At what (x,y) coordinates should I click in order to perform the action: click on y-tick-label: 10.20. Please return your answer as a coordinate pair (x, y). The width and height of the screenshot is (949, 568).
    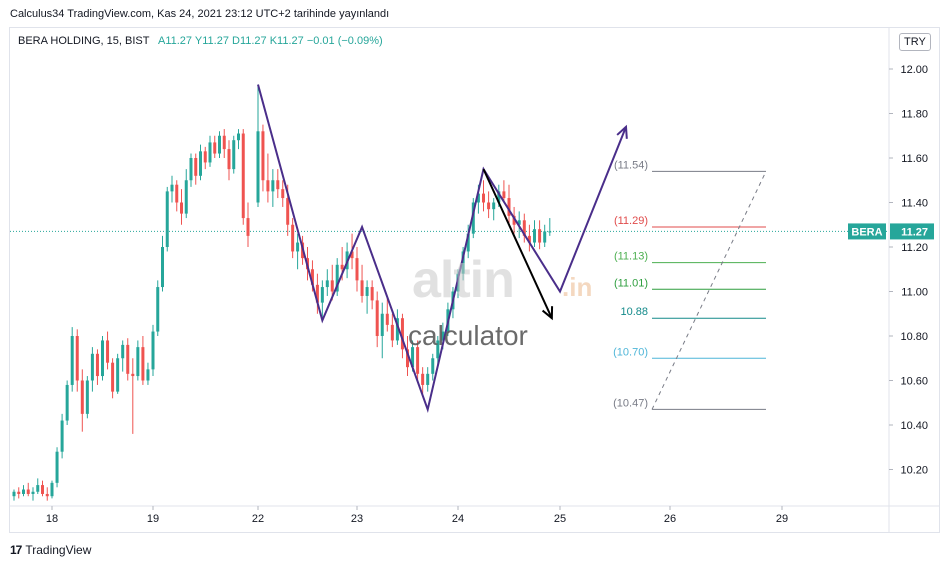
    Looking at the image, I should click on (914, 471).